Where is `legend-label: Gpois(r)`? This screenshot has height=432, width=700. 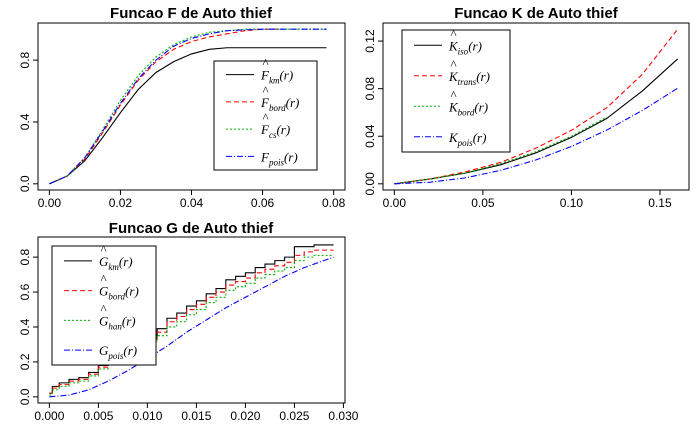
legend-label: Gpois(r) is located at coordinates (118, 352).